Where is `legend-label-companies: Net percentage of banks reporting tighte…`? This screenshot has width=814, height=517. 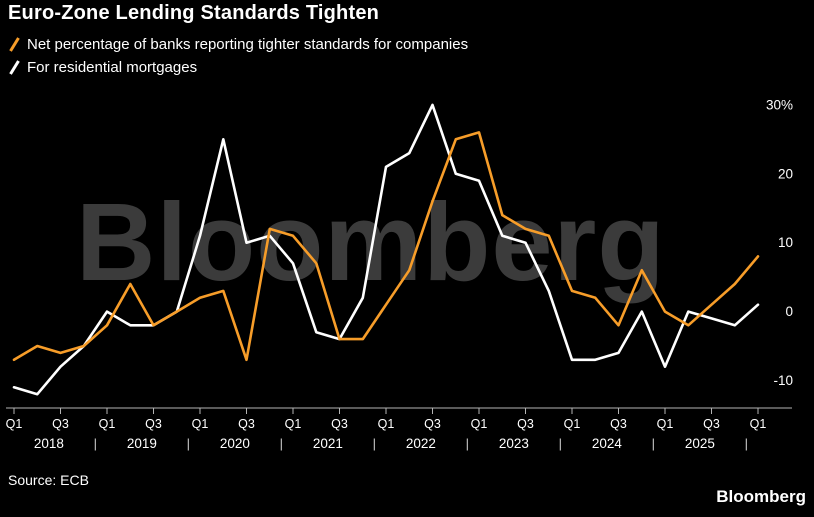
legend-label-companies: Net percentage of banks reporting tighte… is located at coordinates (248, 44).